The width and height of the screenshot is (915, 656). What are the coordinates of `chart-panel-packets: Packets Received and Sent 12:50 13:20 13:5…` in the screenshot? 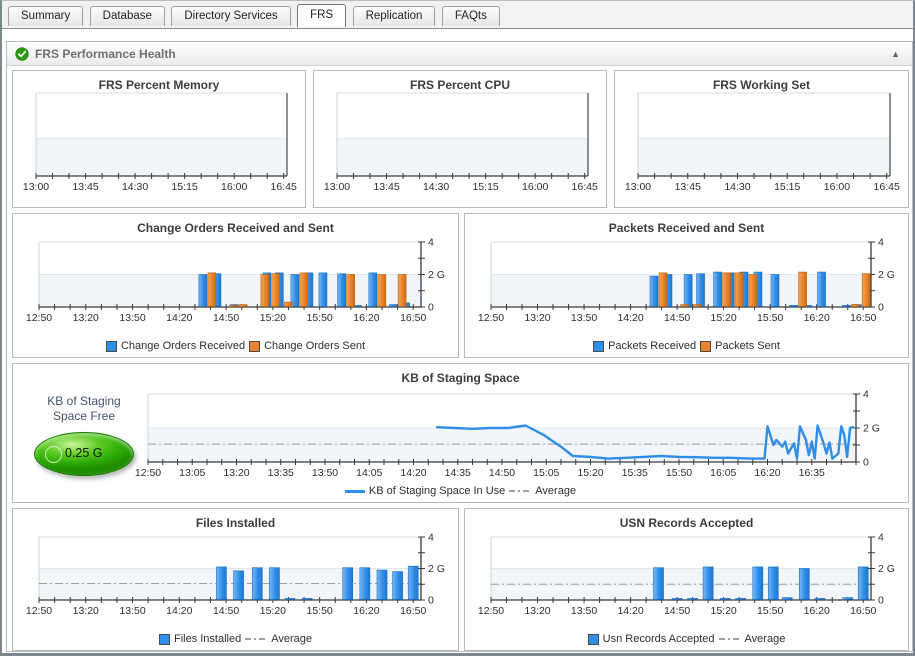 It's located at (686, 285).